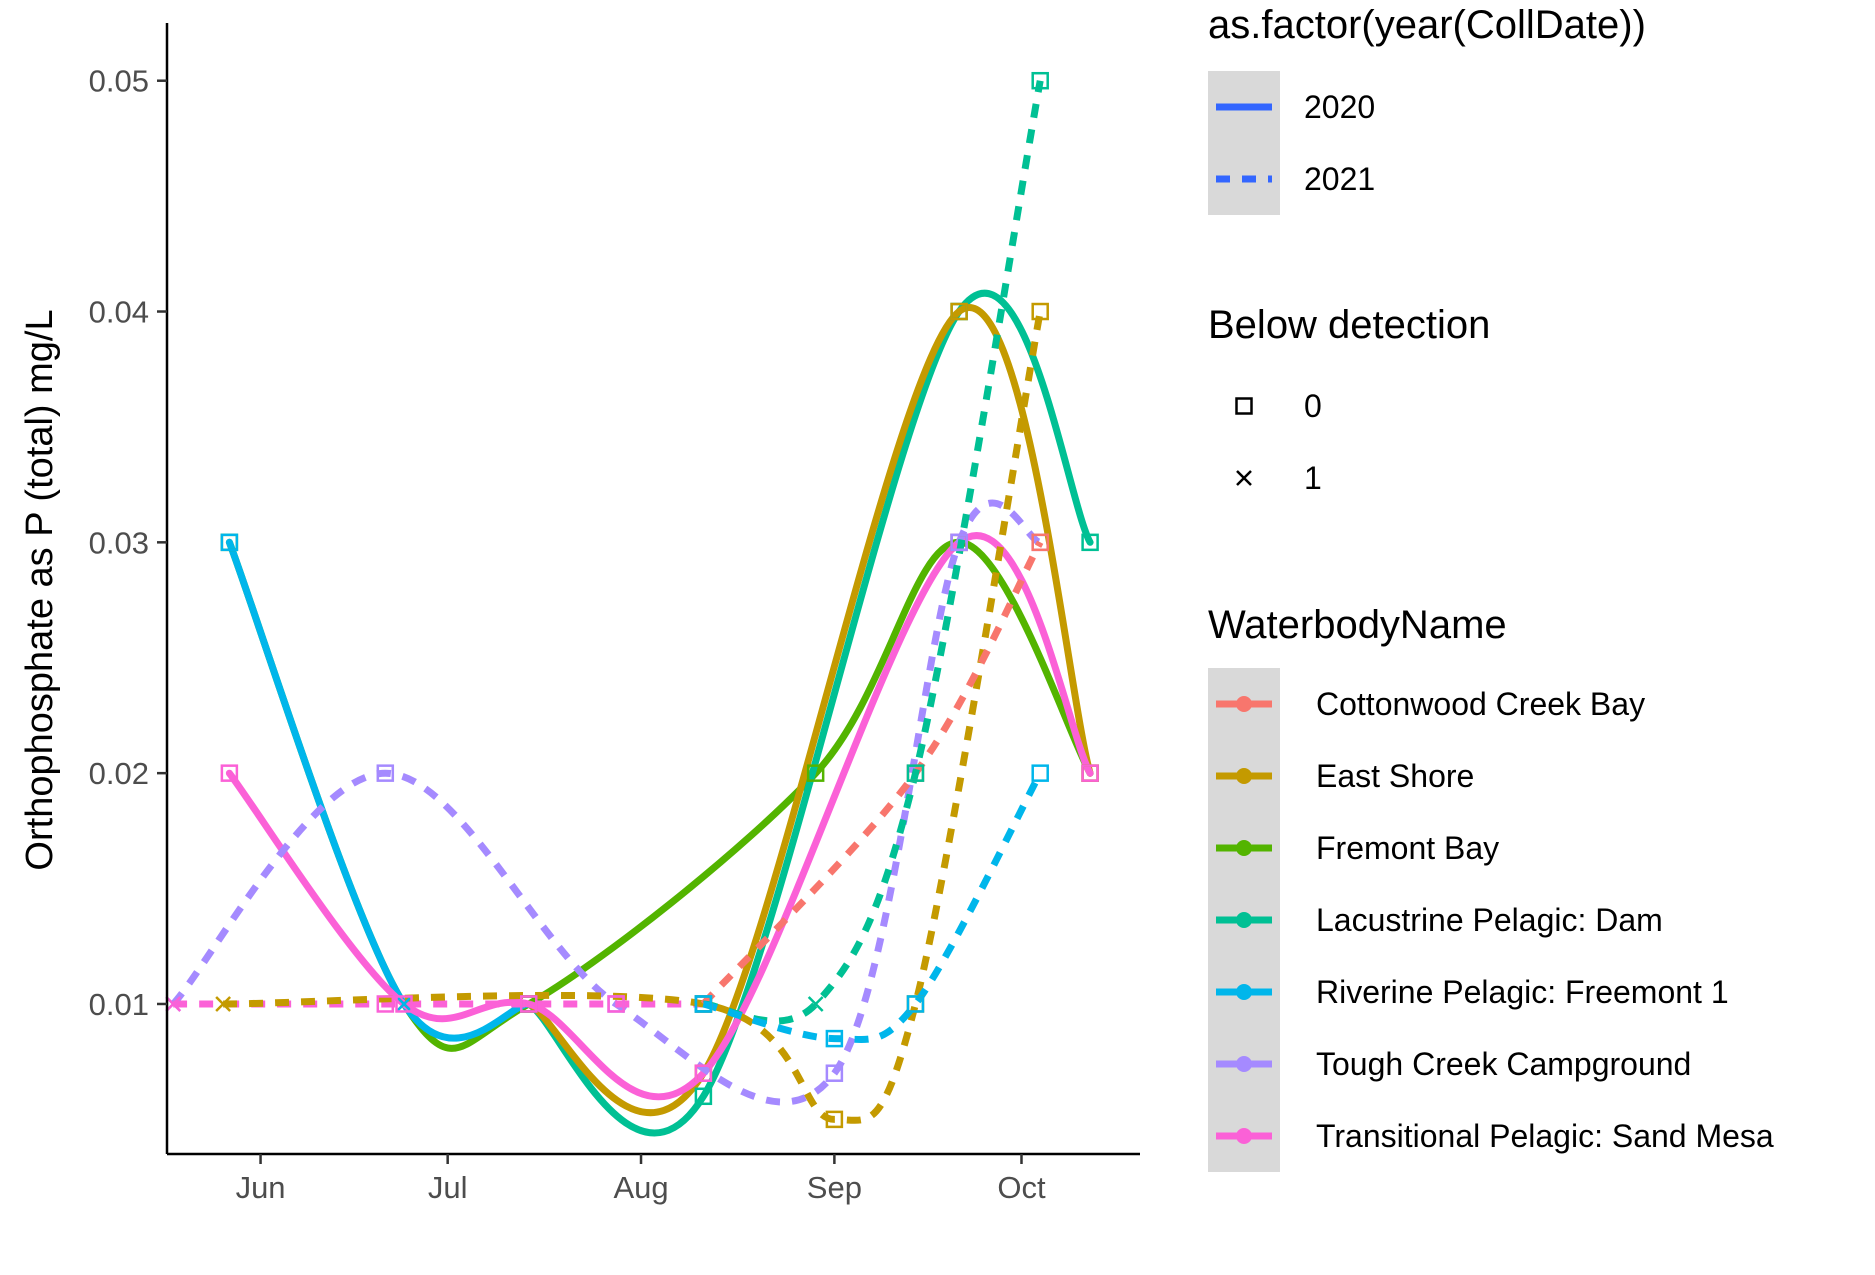  I want to click on legend-title: Below detection, so click(1349, 325).